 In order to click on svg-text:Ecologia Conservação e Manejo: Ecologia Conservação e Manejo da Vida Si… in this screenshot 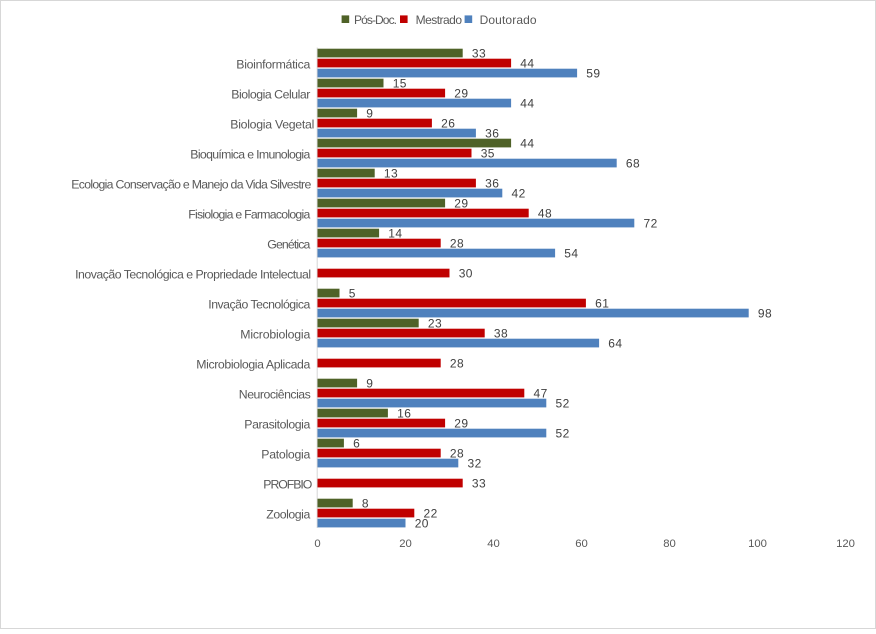, I will do `click(191, 184)`.